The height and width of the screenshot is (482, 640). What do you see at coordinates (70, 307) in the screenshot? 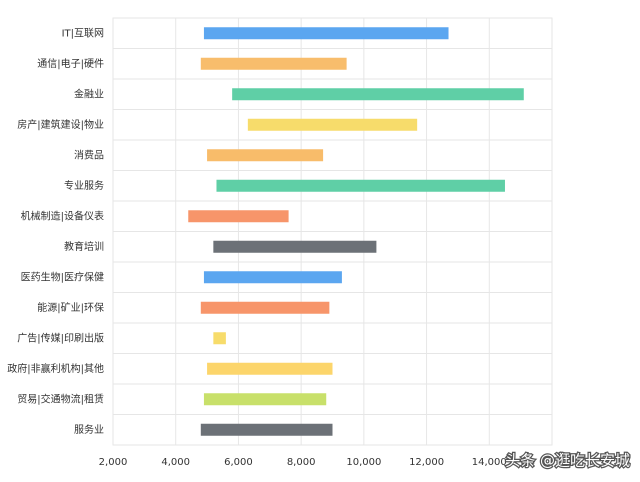
I see `y-tick-label: 能源|矿业|环保` at bounding box center [70, 307].